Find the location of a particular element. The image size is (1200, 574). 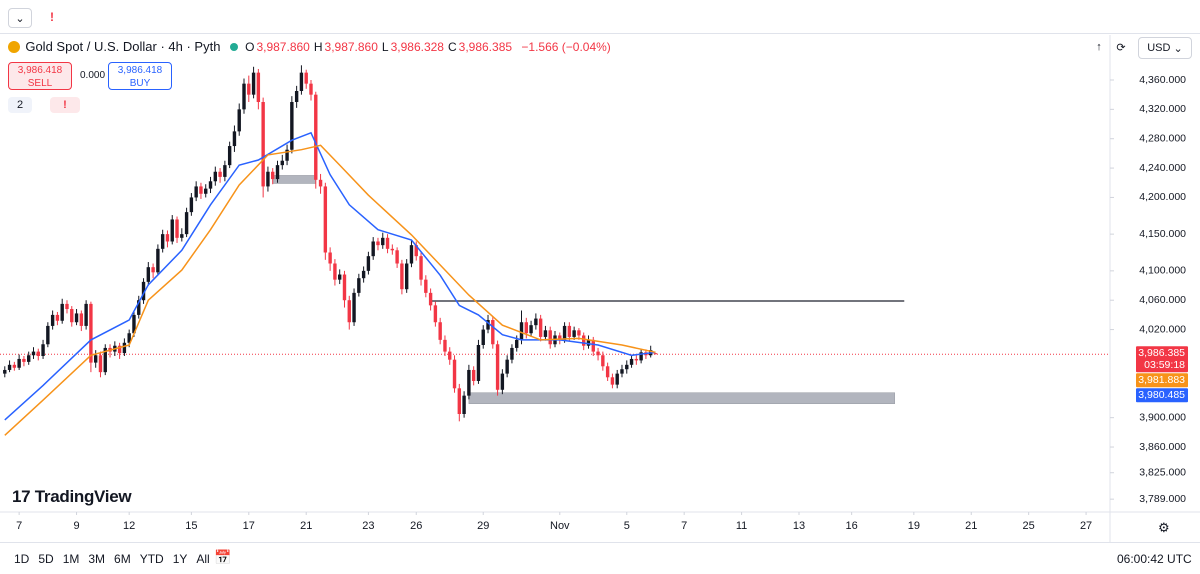

indicators-toggle: 2 is located at coordinates (20, 105).